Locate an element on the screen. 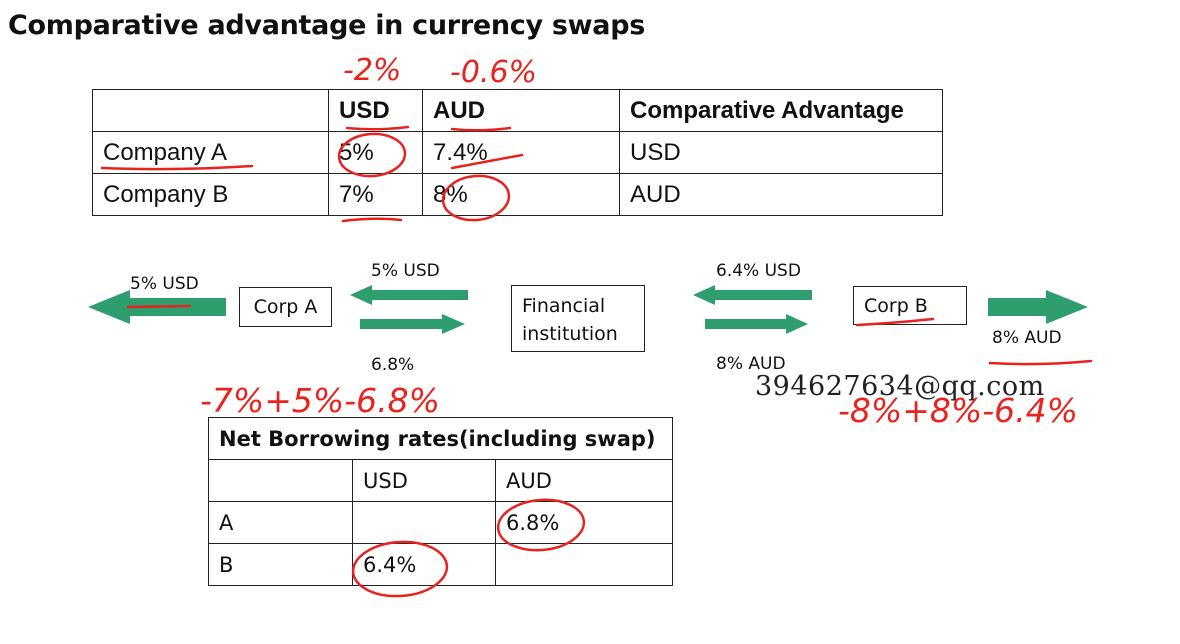 The width and height of the screenshot is (1180, 644). underline-corp-b is located at coordinates (895, 322).